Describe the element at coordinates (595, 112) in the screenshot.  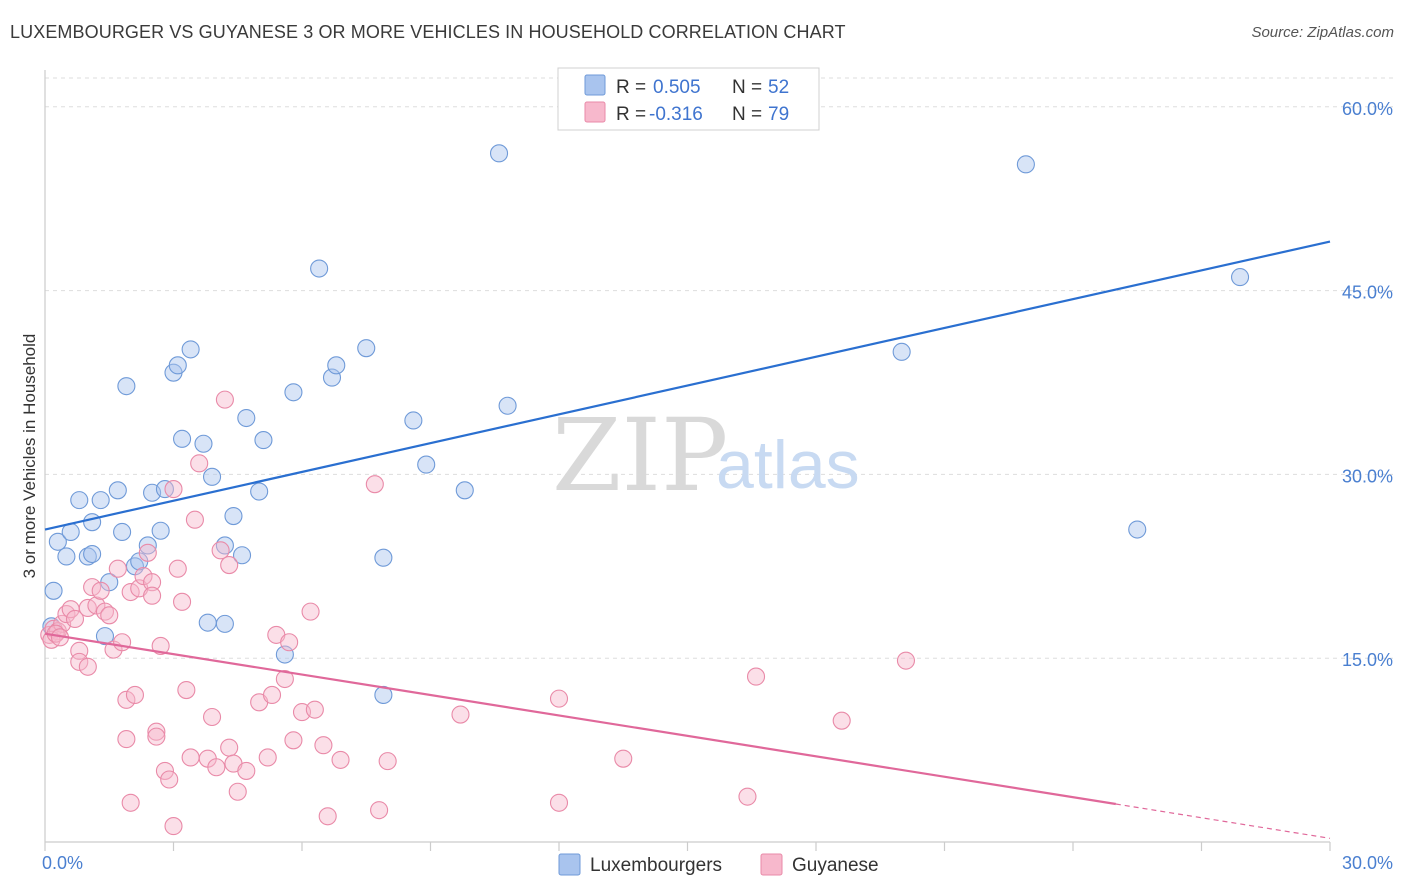
I see `legend-swatch-guyanese` at that location.